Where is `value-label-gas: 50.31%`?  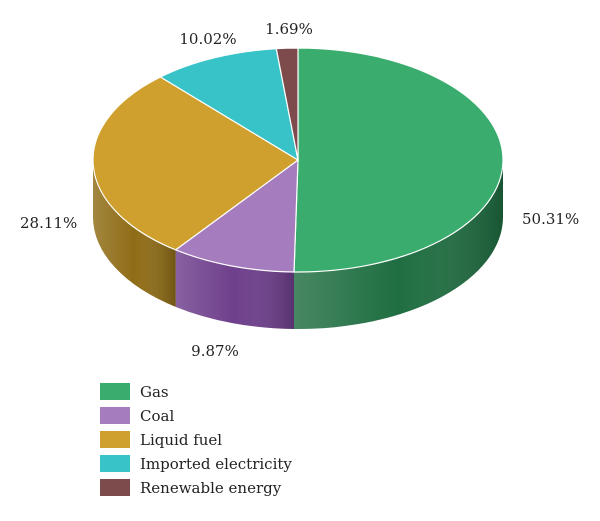
value-label-gas: 50.31% is located at coordinates (550, 219).